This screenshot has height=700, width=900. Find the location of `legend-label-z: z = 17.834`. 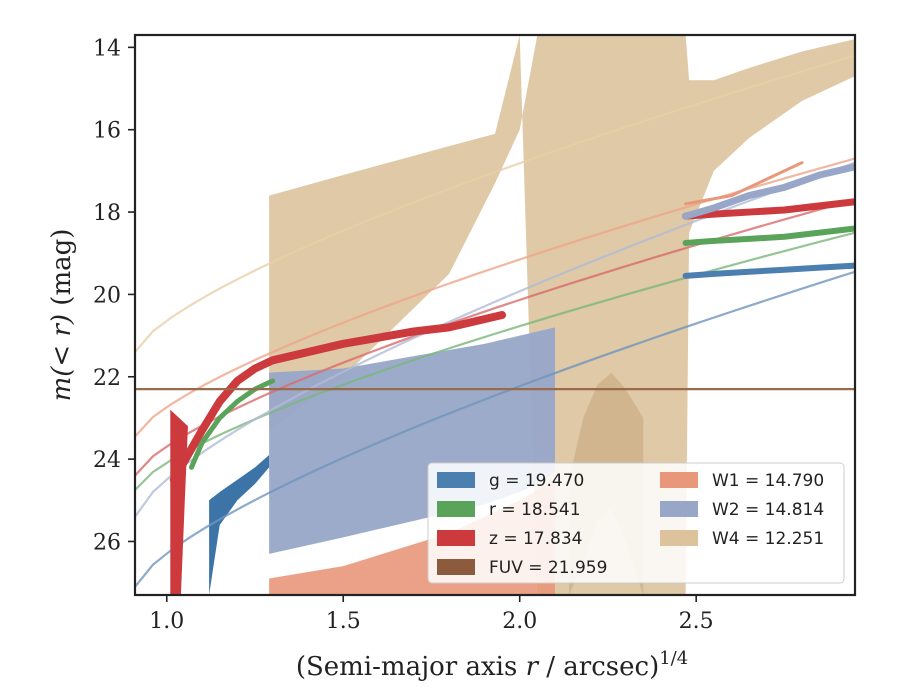

legend-label-z: z = 17.834 is located at coordinates (535, 539).